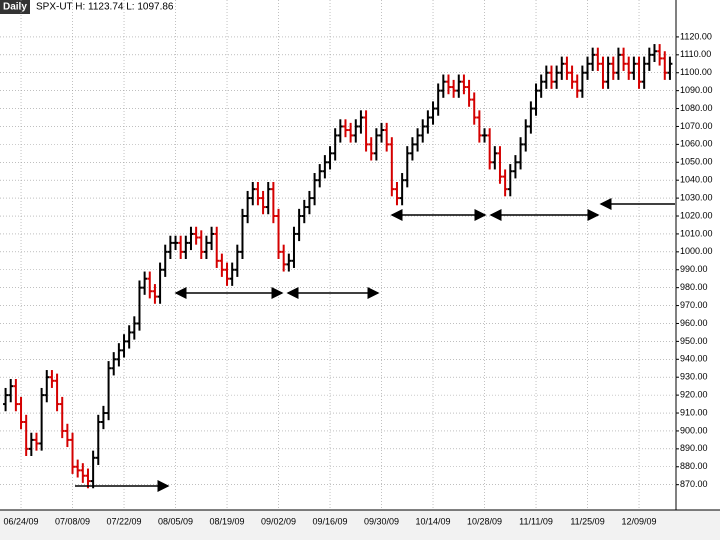 Image resolution: width=720 pixels, height=540 pixels. Describe the element at coordinates (330, 521) in the screenshot. I see `x-tick-label: 09/16/09` at that location.